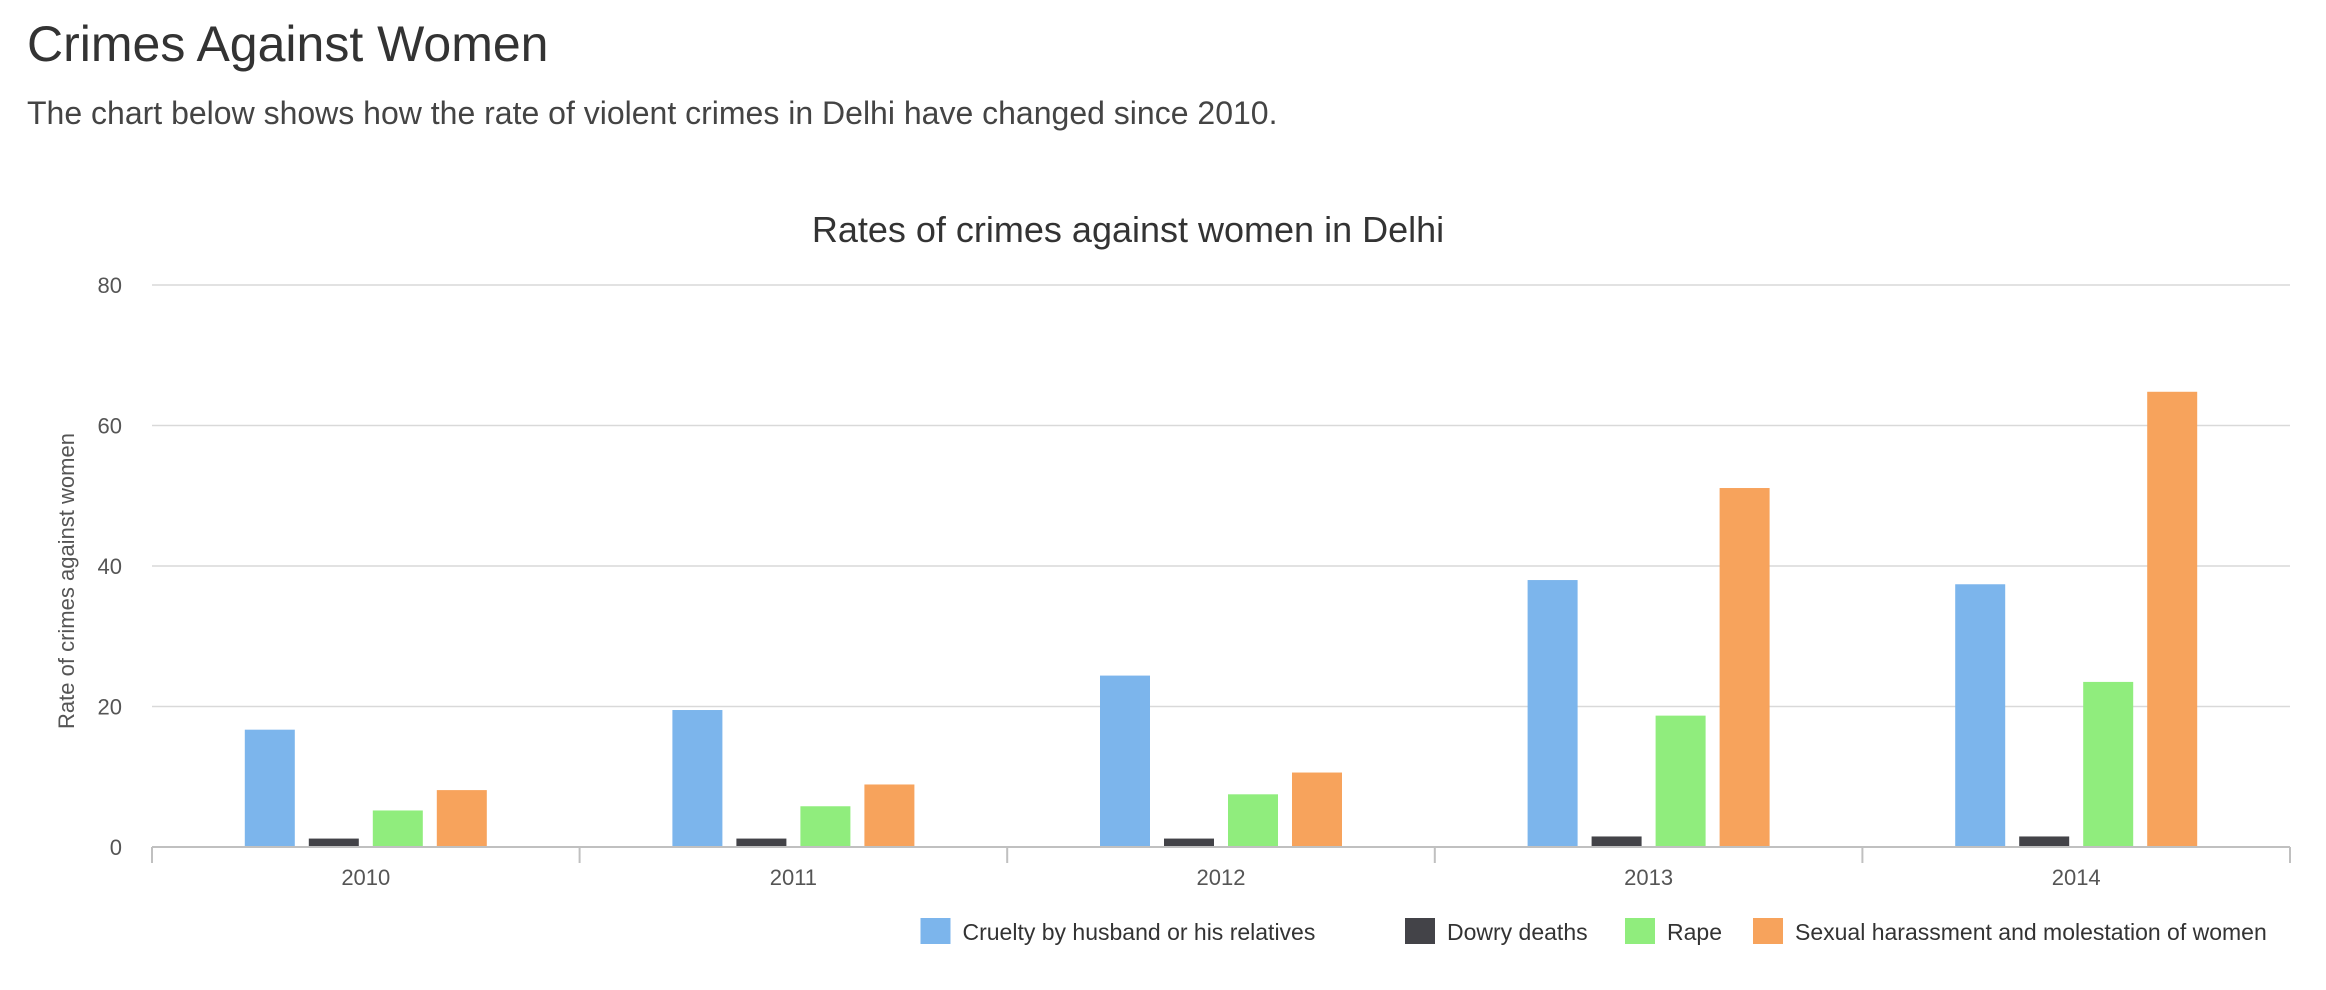  I want to click on x-tick-label: 2010, so click(365, 877).